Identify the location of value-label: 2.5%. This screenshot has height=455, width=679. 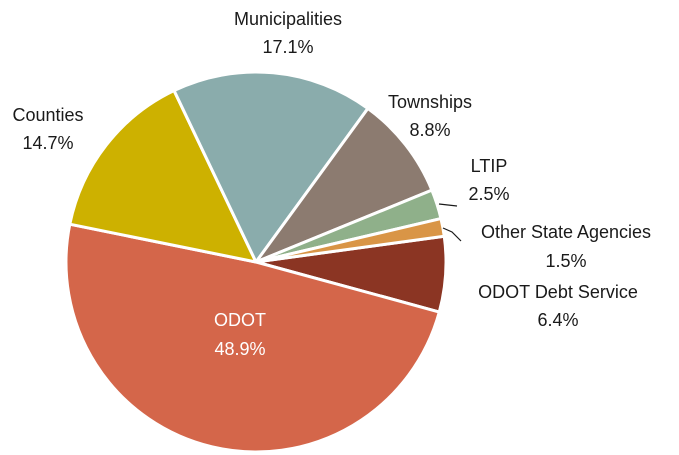
(488, 194).